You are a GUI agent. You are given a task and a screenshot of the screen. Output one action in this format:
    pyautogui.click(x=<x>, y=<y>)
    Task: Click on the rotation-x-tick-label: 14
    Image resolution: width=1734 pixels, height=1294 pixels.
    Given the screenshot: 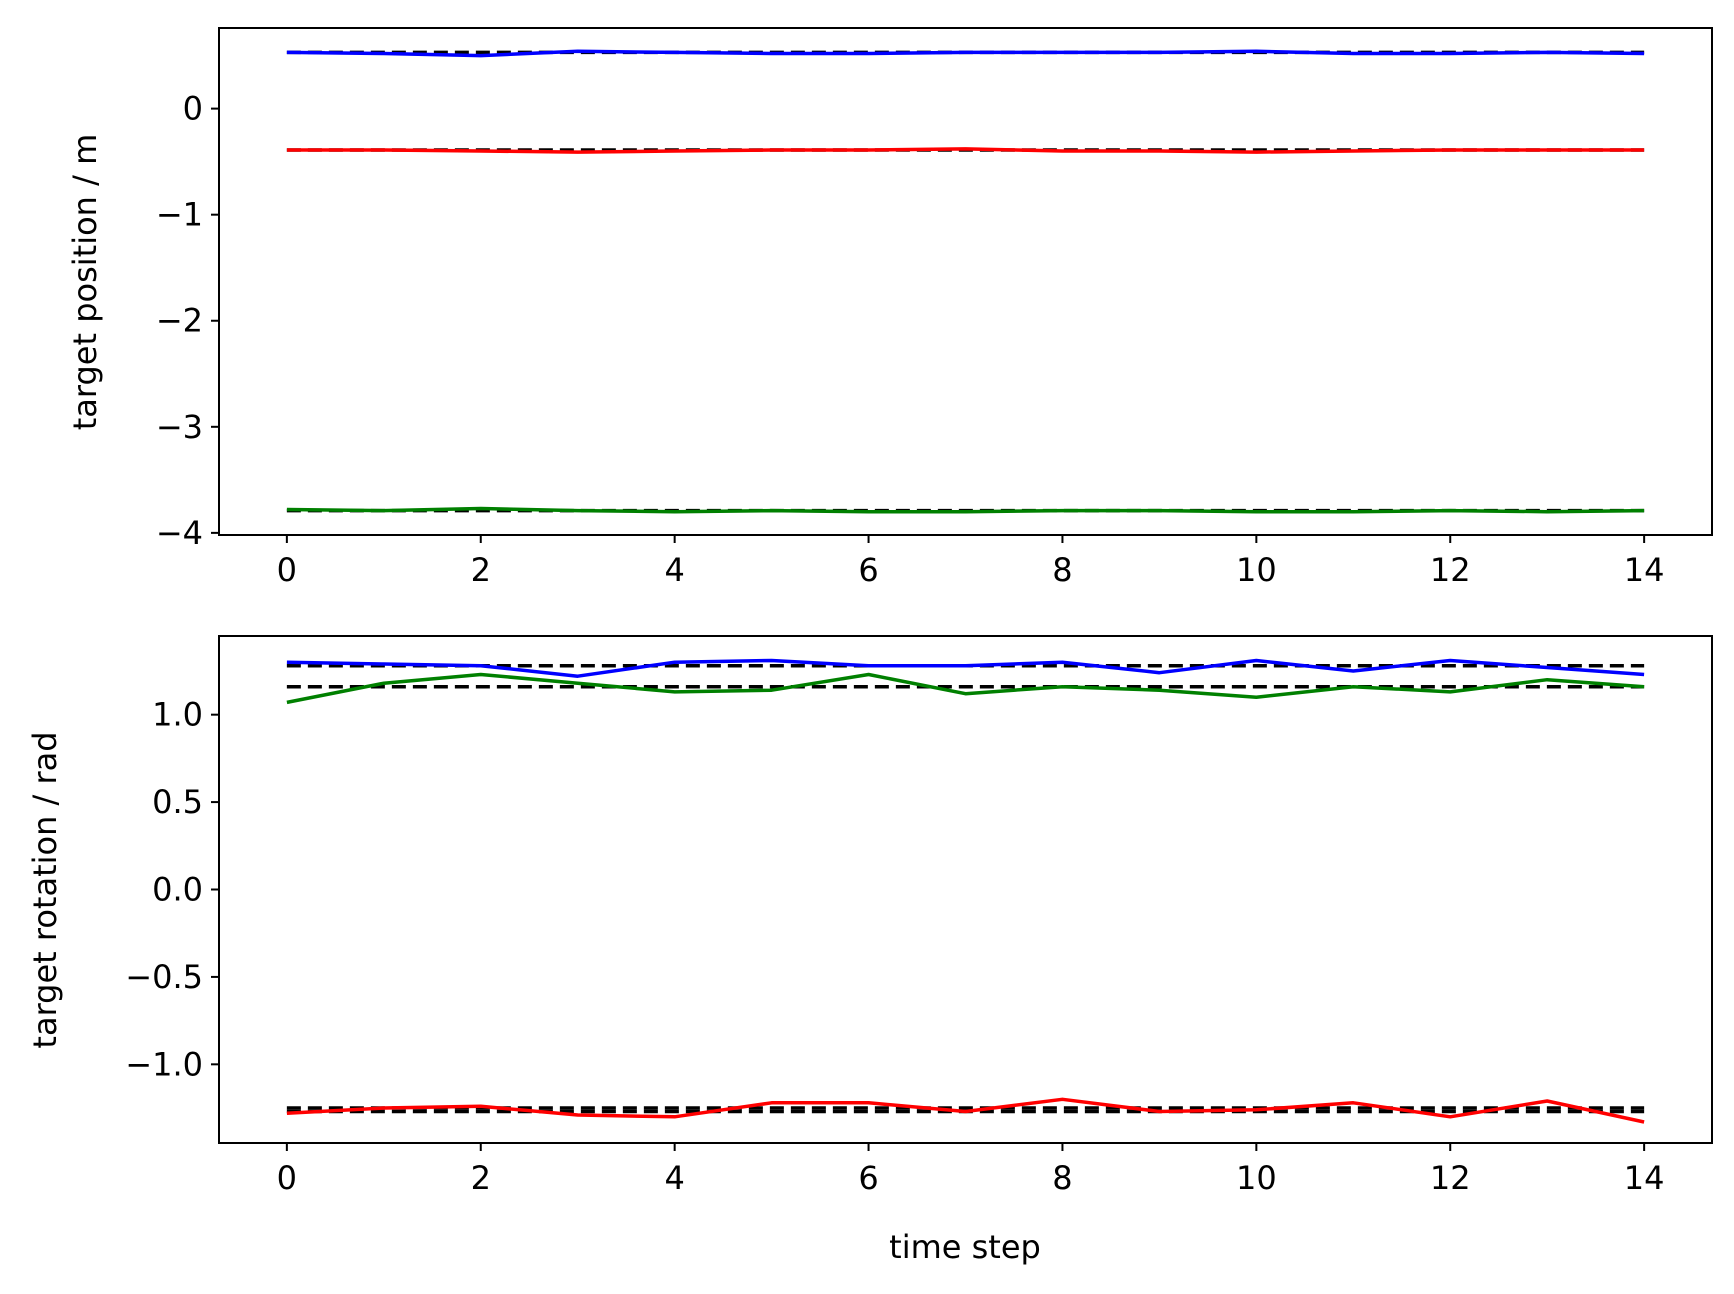 What is the action you would take?
    pyautogui.click(x=1644, y=1178)
    